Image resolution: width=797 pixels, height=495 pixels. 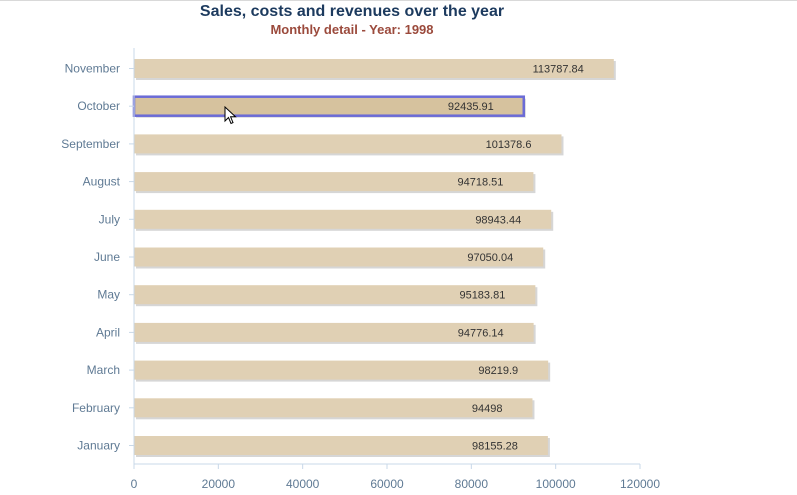 What do you see at coordinates (108, 332) in the screenshot?
I see `category-label-april: April` at bounding box center [108, 332].